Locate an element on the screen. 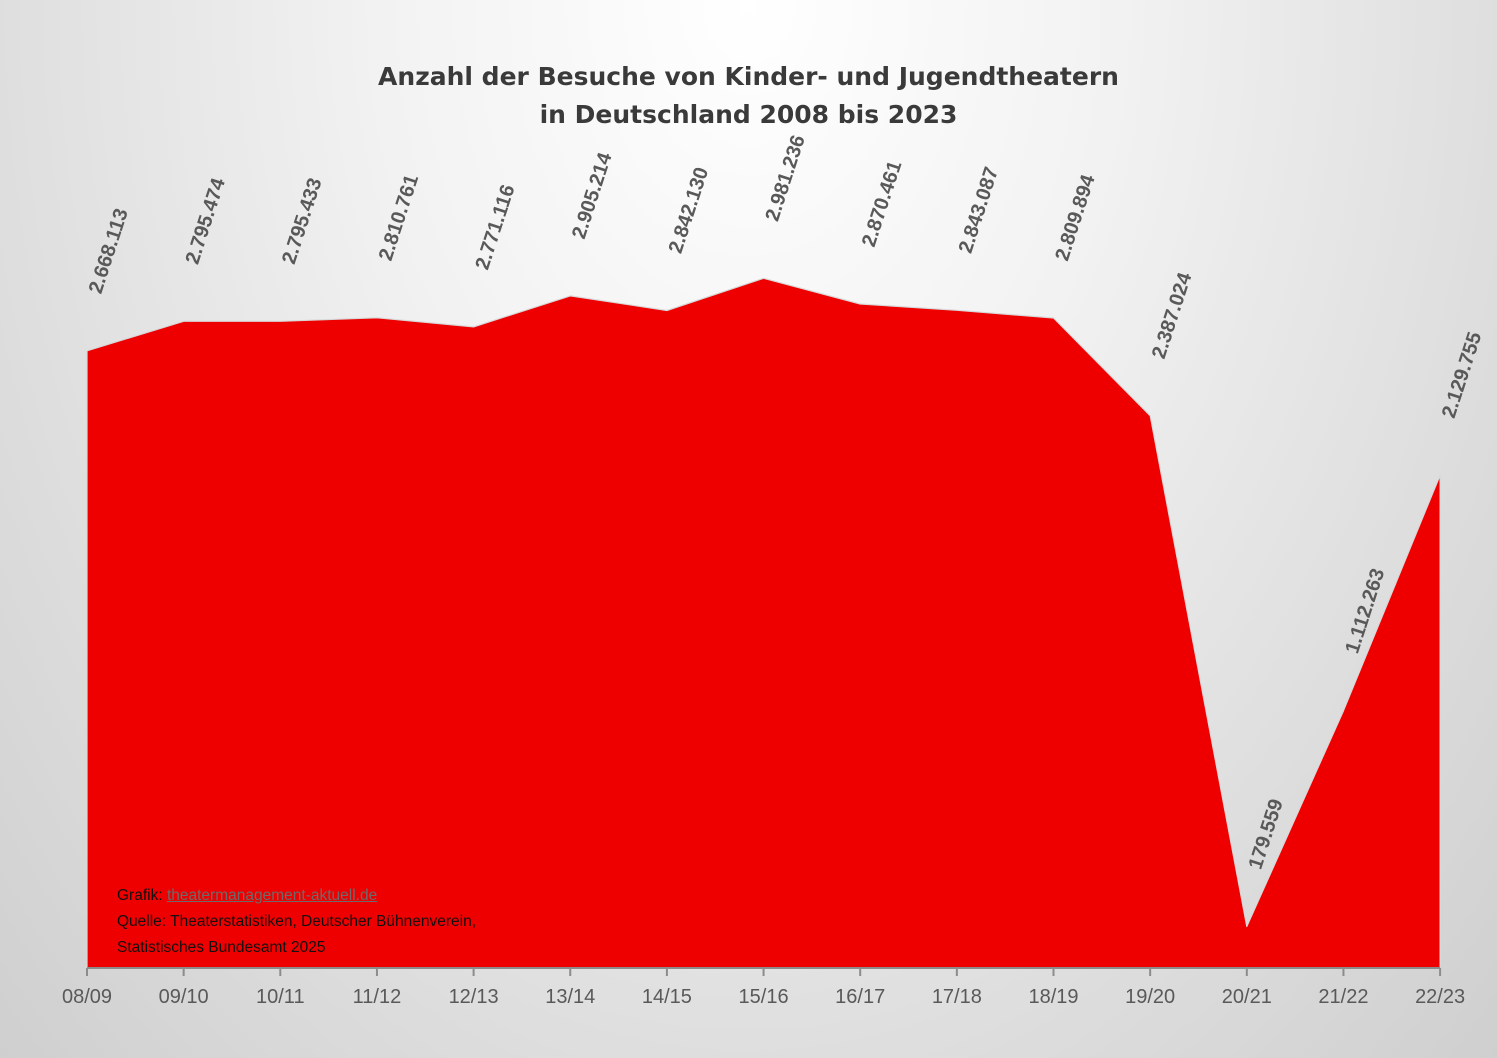  data-label: 2.870.461 is located at coordinates (882, 203).